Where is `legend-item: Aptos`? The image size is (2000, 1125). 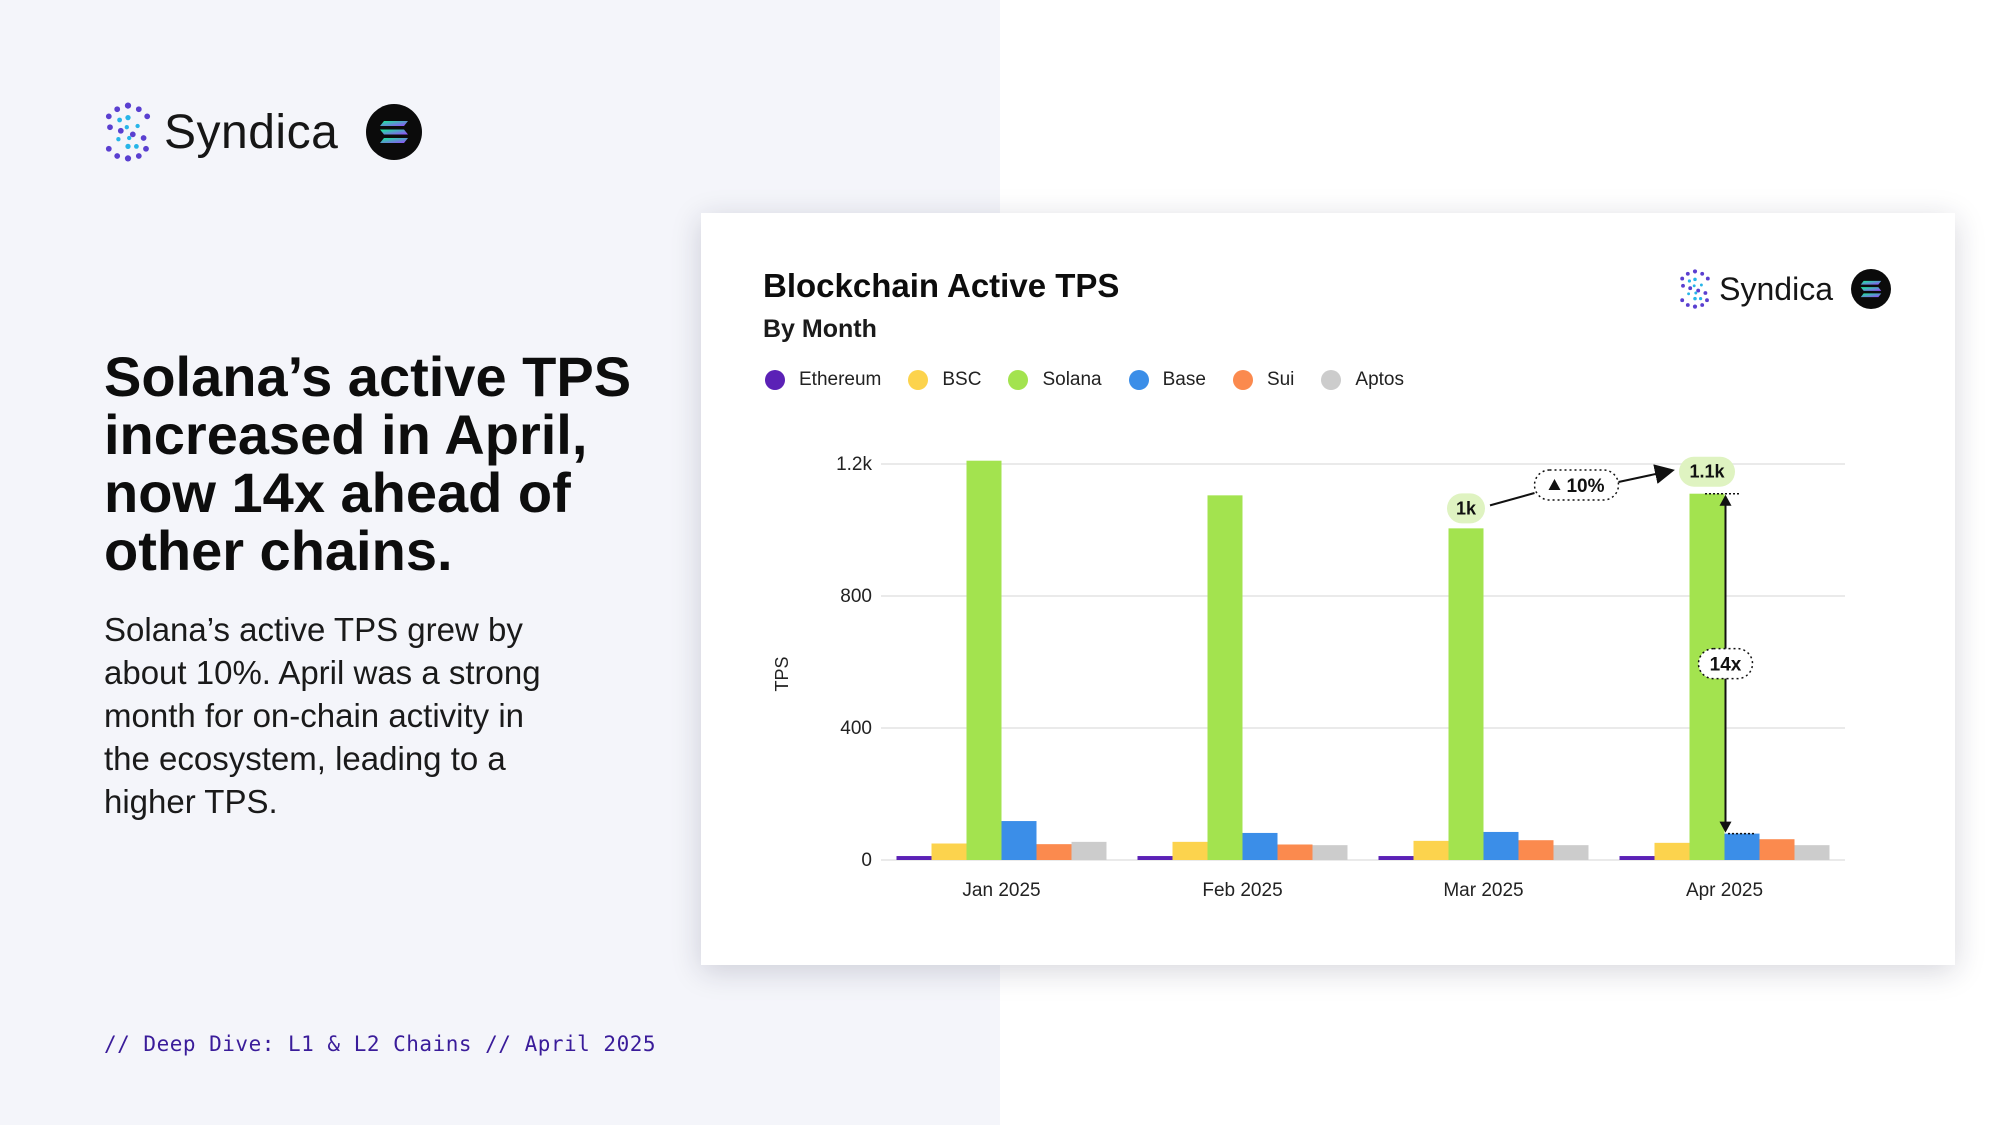 legend-item: Aptos is located at coordinates (1362, 380).